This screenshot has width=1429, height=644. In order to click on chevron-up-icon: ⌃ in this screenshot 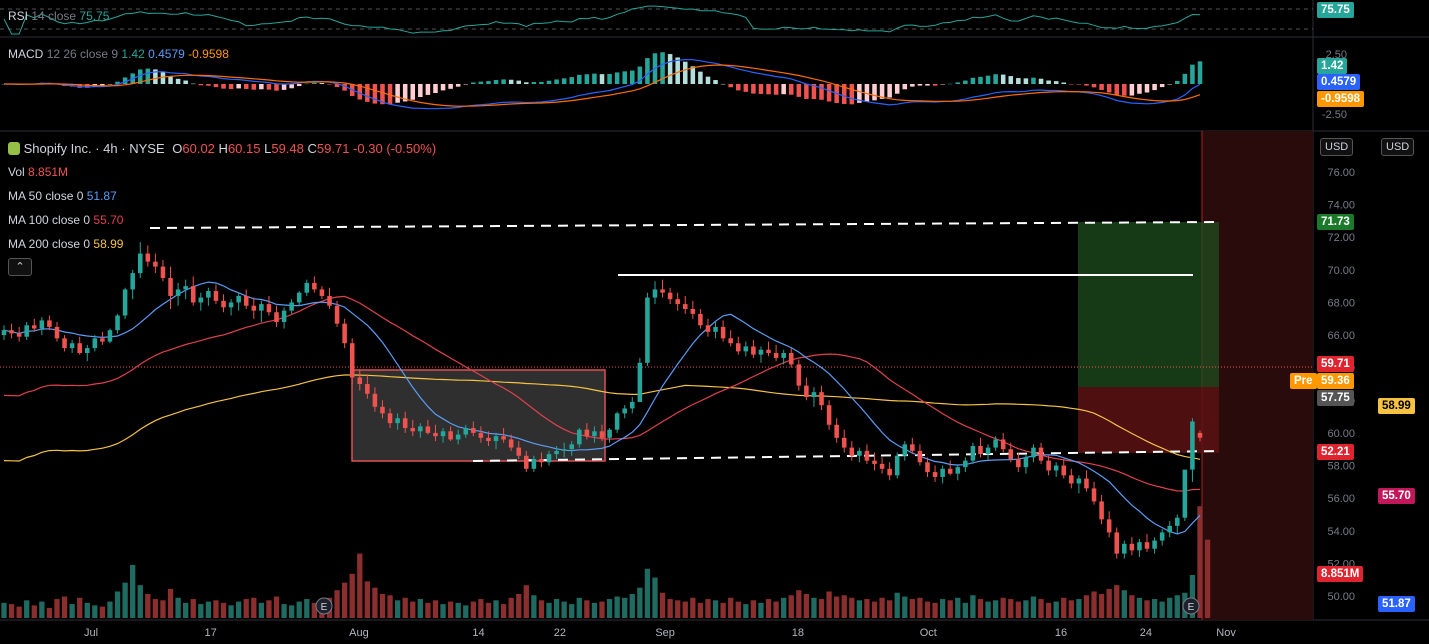, I will do `click(20, 267)`.